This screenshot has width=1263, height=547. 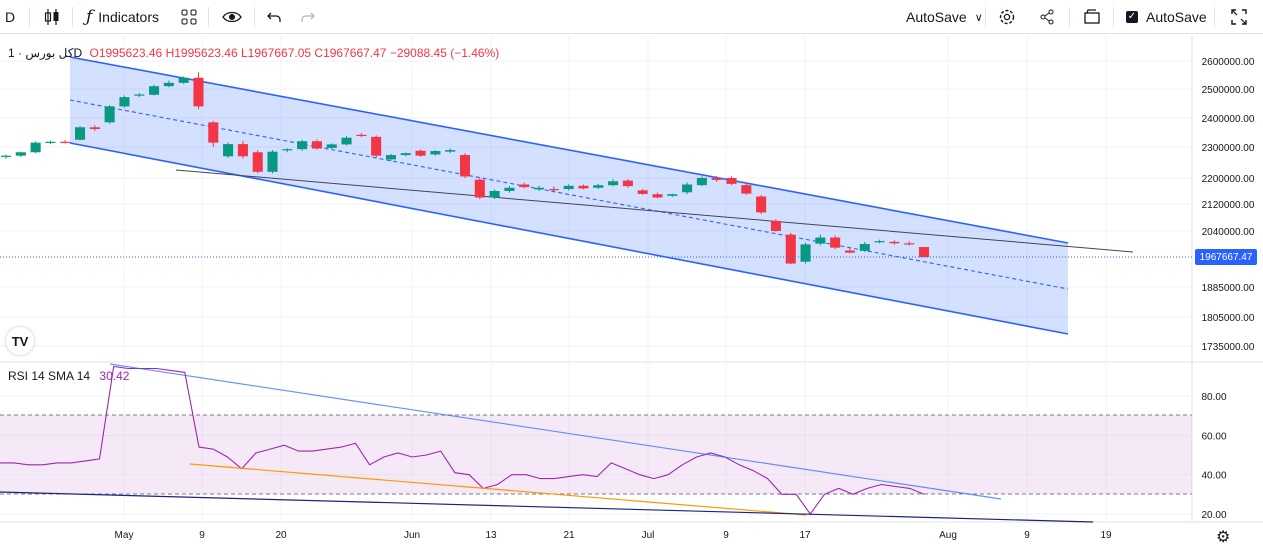 I want to click on eye-icon, so click(x=232, y=17).